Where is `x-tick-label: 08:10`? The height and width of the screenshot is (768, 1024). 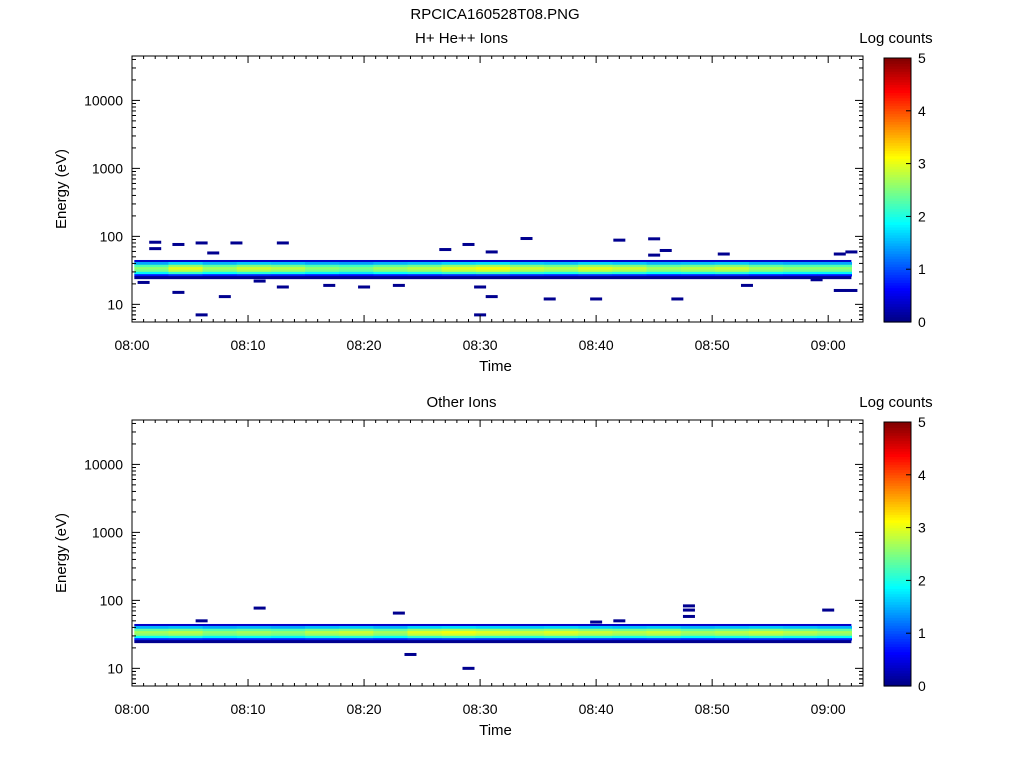 x-tick-label: 08:10 is located at coordinates (248, 345).